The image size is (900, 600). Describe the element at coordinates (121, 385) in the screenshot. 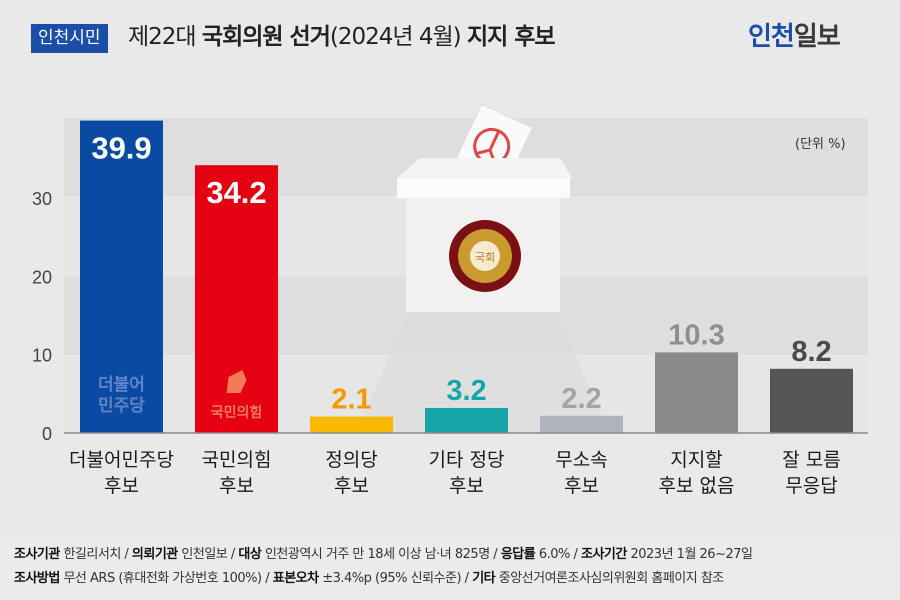

I see `party-logo-text: 더불어` at that location.